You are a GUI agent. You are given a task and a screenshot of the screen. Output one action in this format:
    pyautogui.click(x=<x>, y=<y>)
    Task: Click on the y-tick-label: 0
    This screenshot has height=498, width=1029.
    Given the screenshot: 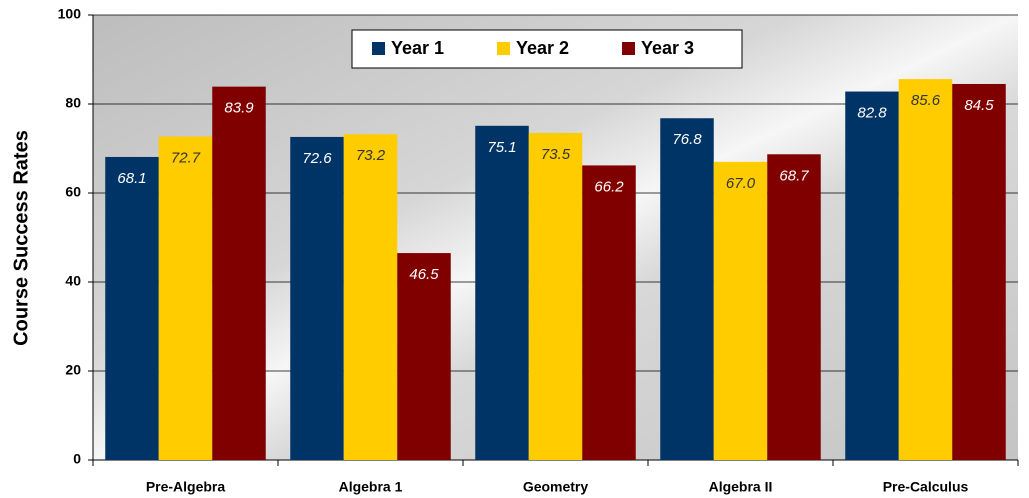 What is the action you would take?
    pyautogui.click(x=77, y=459)
    